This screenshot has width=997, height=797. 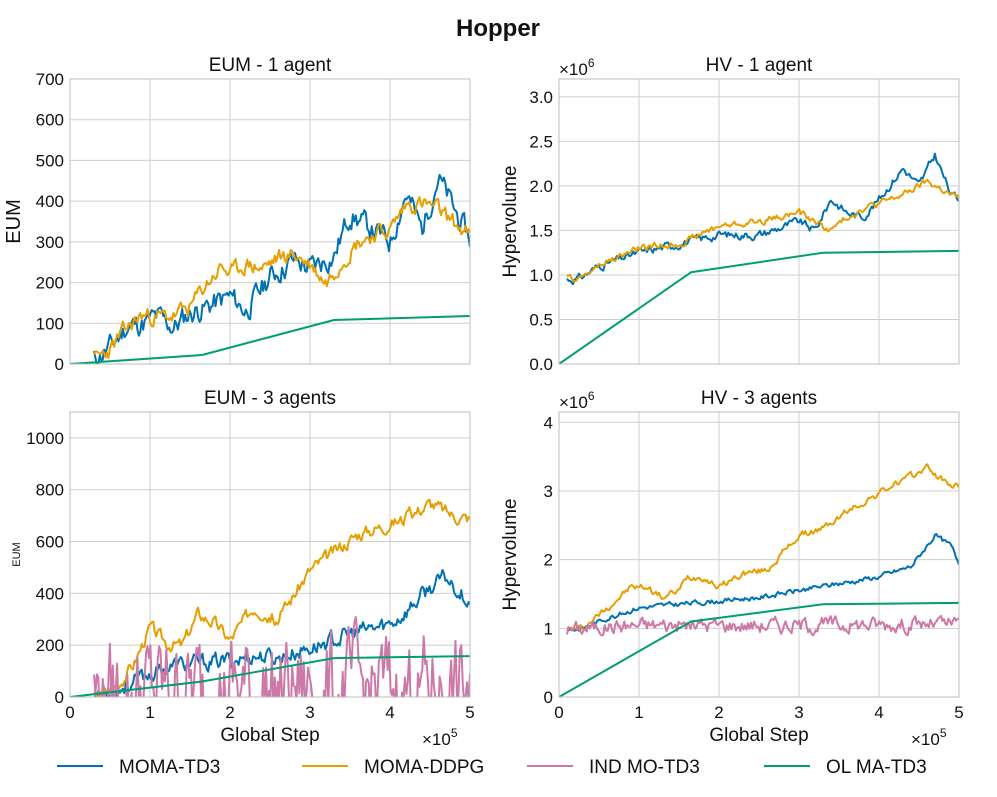 I want to click on y-tick-label: 300, so click(x=50, y=242).